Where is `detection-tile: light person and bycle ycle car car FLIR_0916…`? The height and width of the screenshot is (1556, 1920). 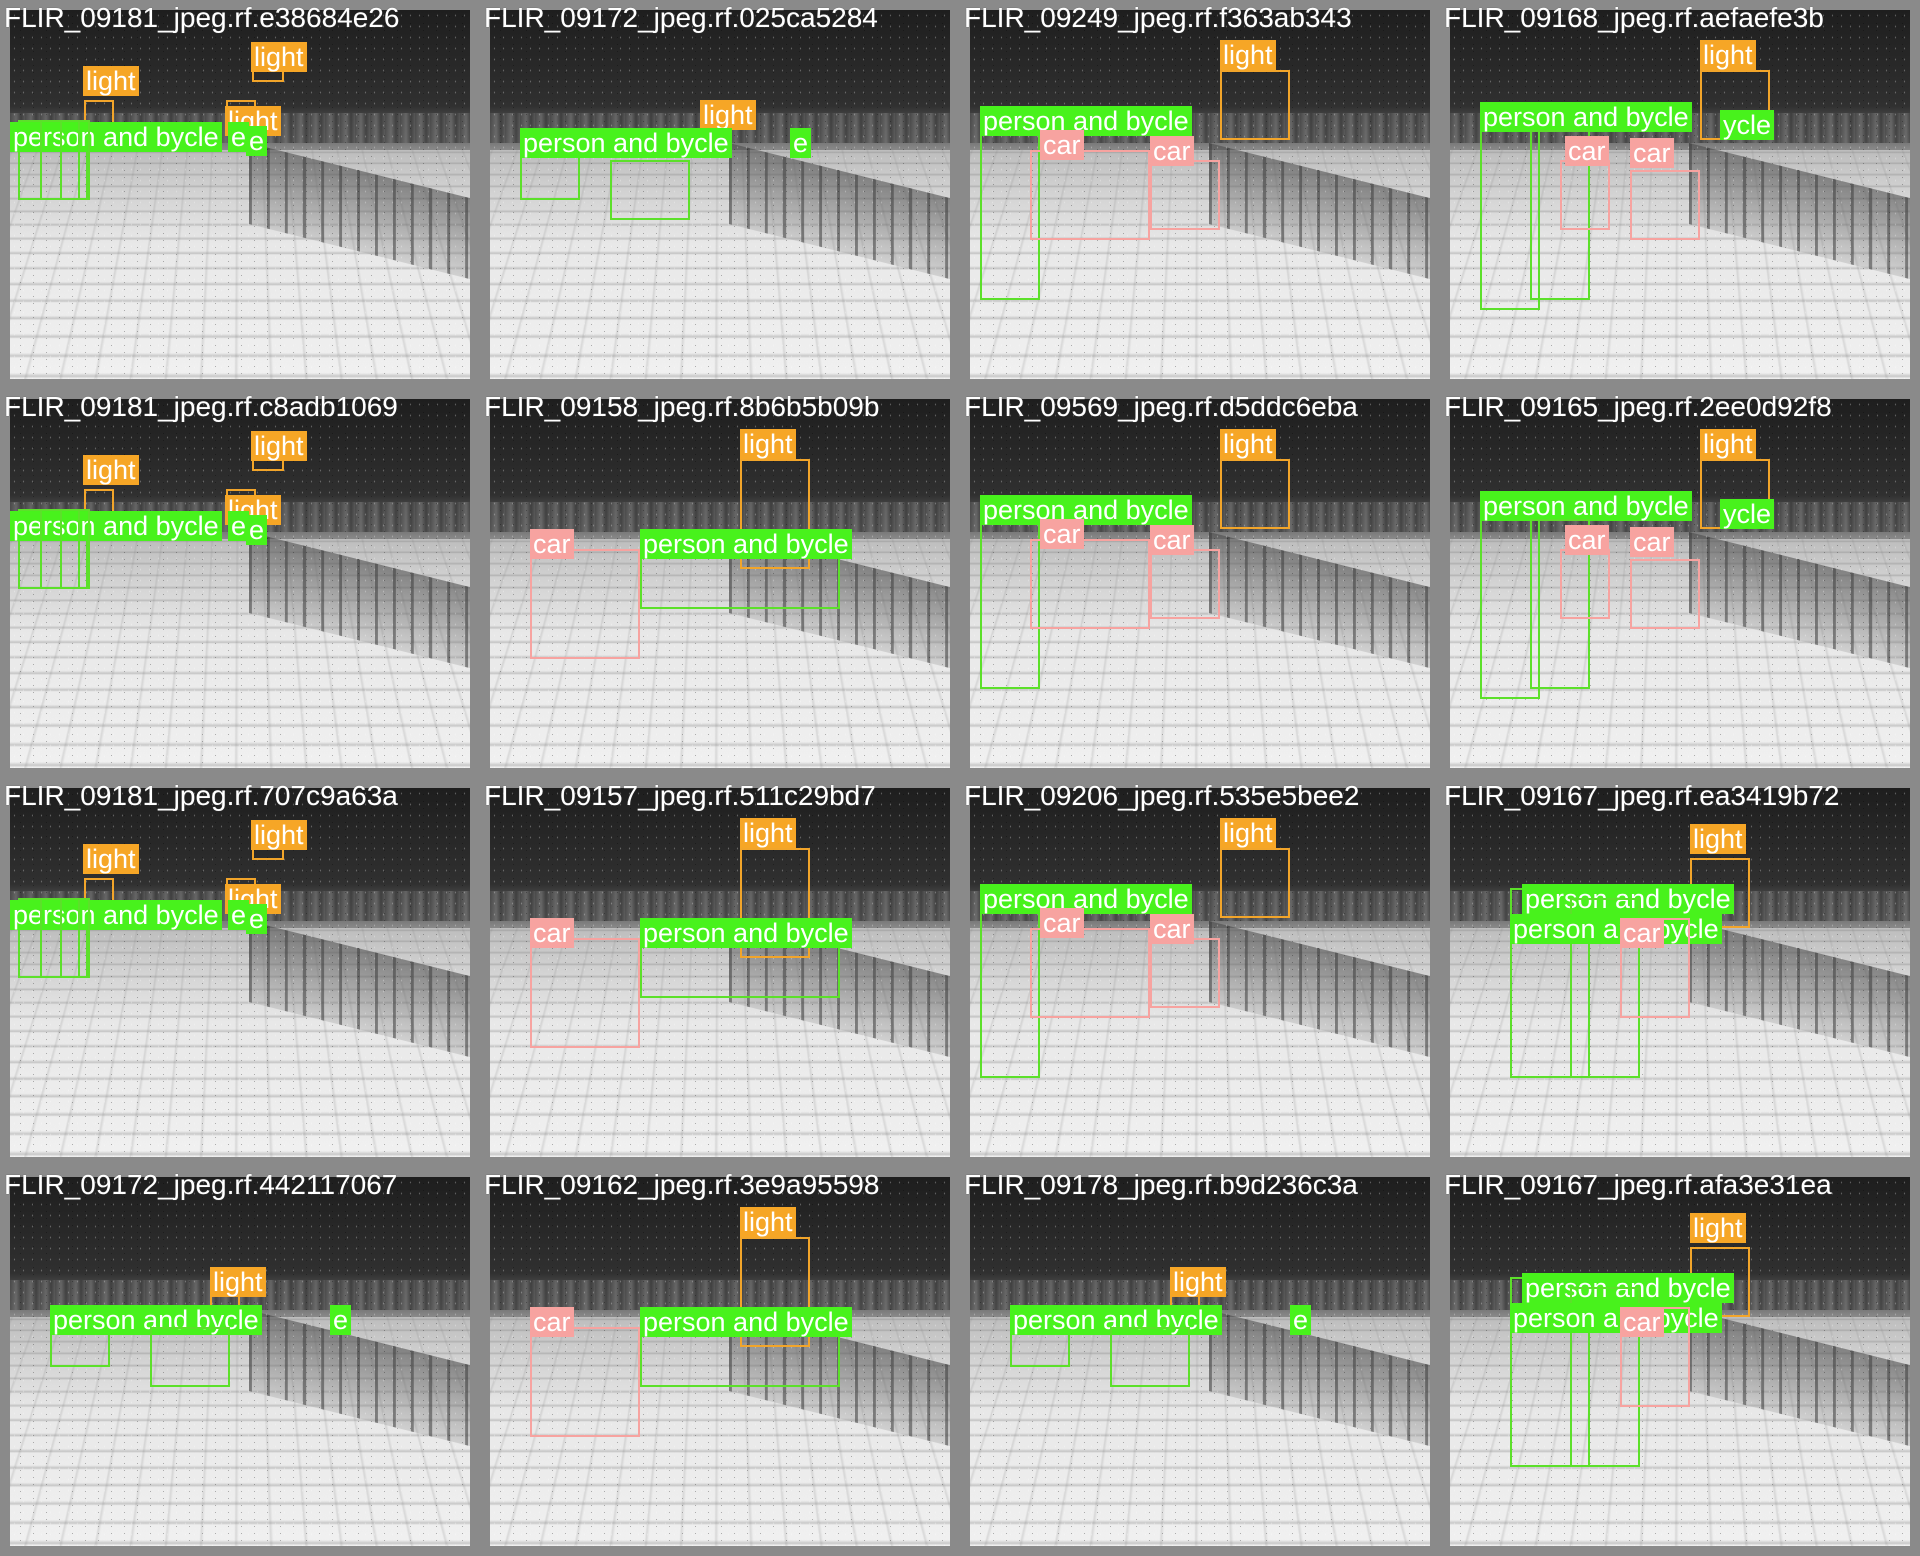
detection-tile: light person and bycle ycle car car FLIR_0916… is located at coordinates (1680, 194).